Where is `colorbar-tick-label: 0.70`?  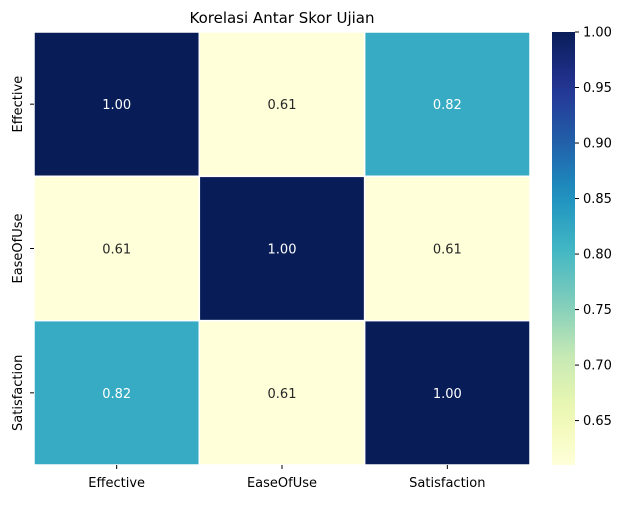
colorbar-tick-label: 0.70 is located at coordinates (597, 366).